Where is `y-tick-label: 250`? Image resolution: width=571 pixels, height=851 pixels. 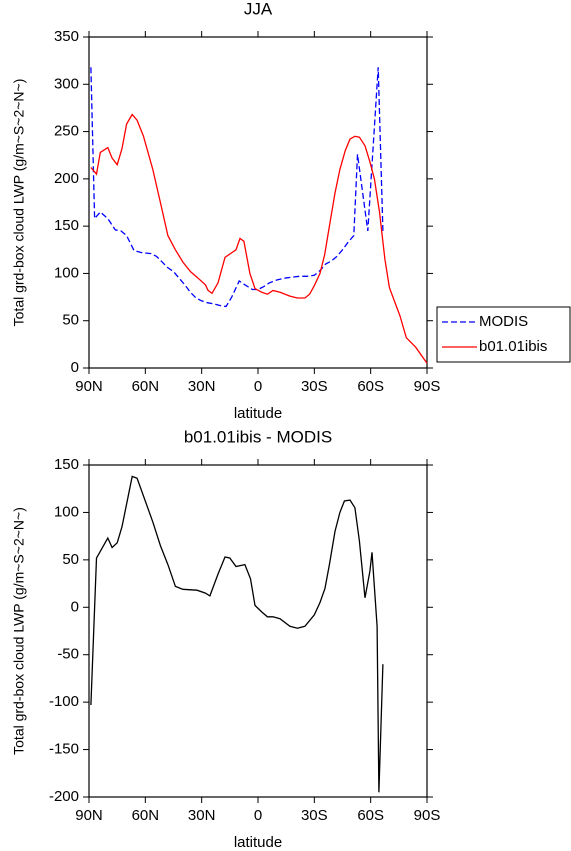 y-tick-label: 250 is located at coordinates (66, 131).